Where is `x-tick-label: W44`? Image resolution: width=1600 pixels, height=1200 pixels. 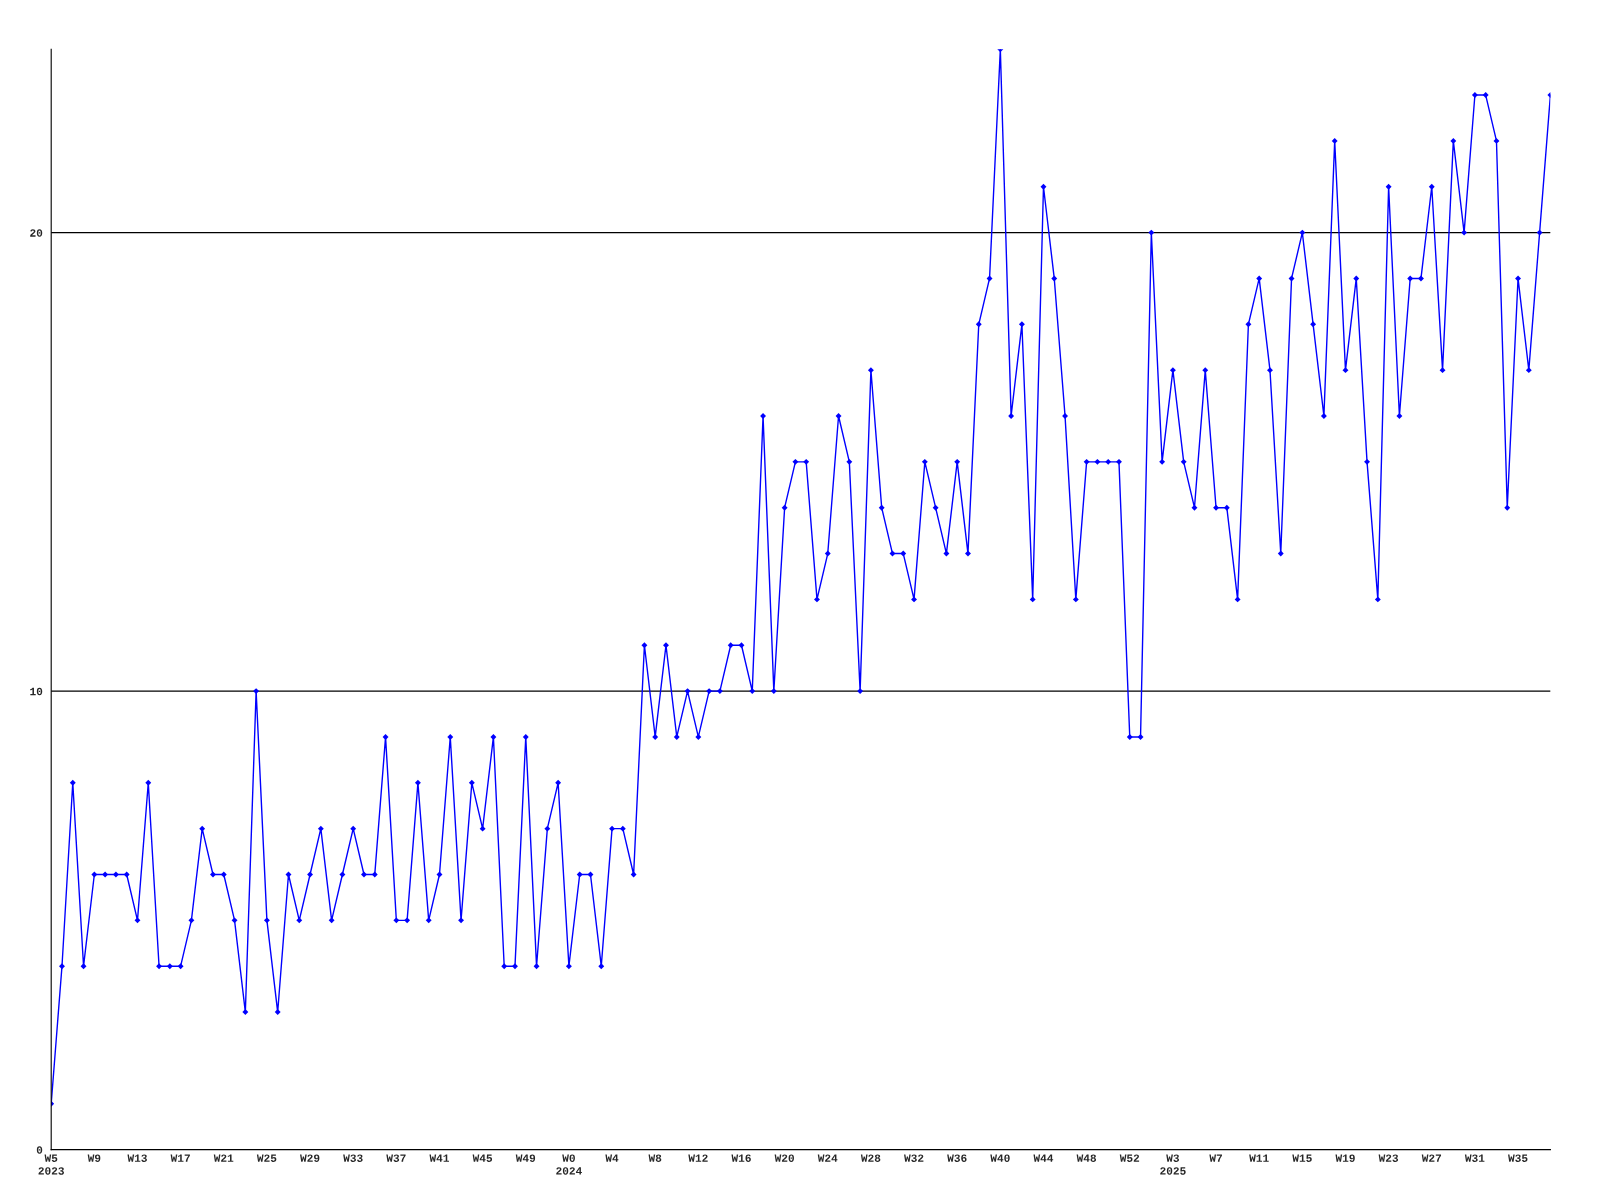
x-tick-label: W44 is located at coordinates (1043, 1158).